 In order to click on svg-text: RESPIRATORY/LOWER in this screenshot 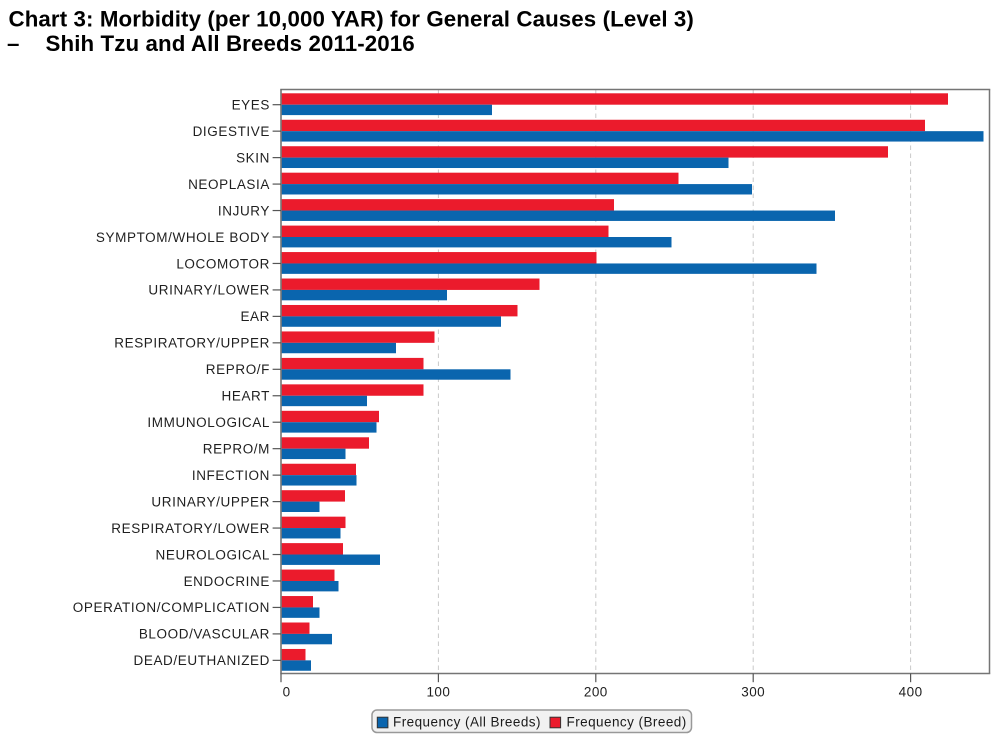, I will do `click(190, 528)`.